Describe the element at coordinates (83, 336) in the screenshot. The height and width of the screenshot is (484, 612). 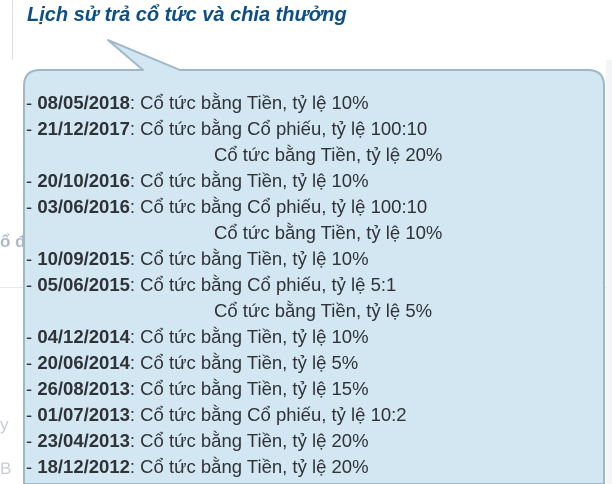
I see `dividend-date: 04/12/2014` at that location.